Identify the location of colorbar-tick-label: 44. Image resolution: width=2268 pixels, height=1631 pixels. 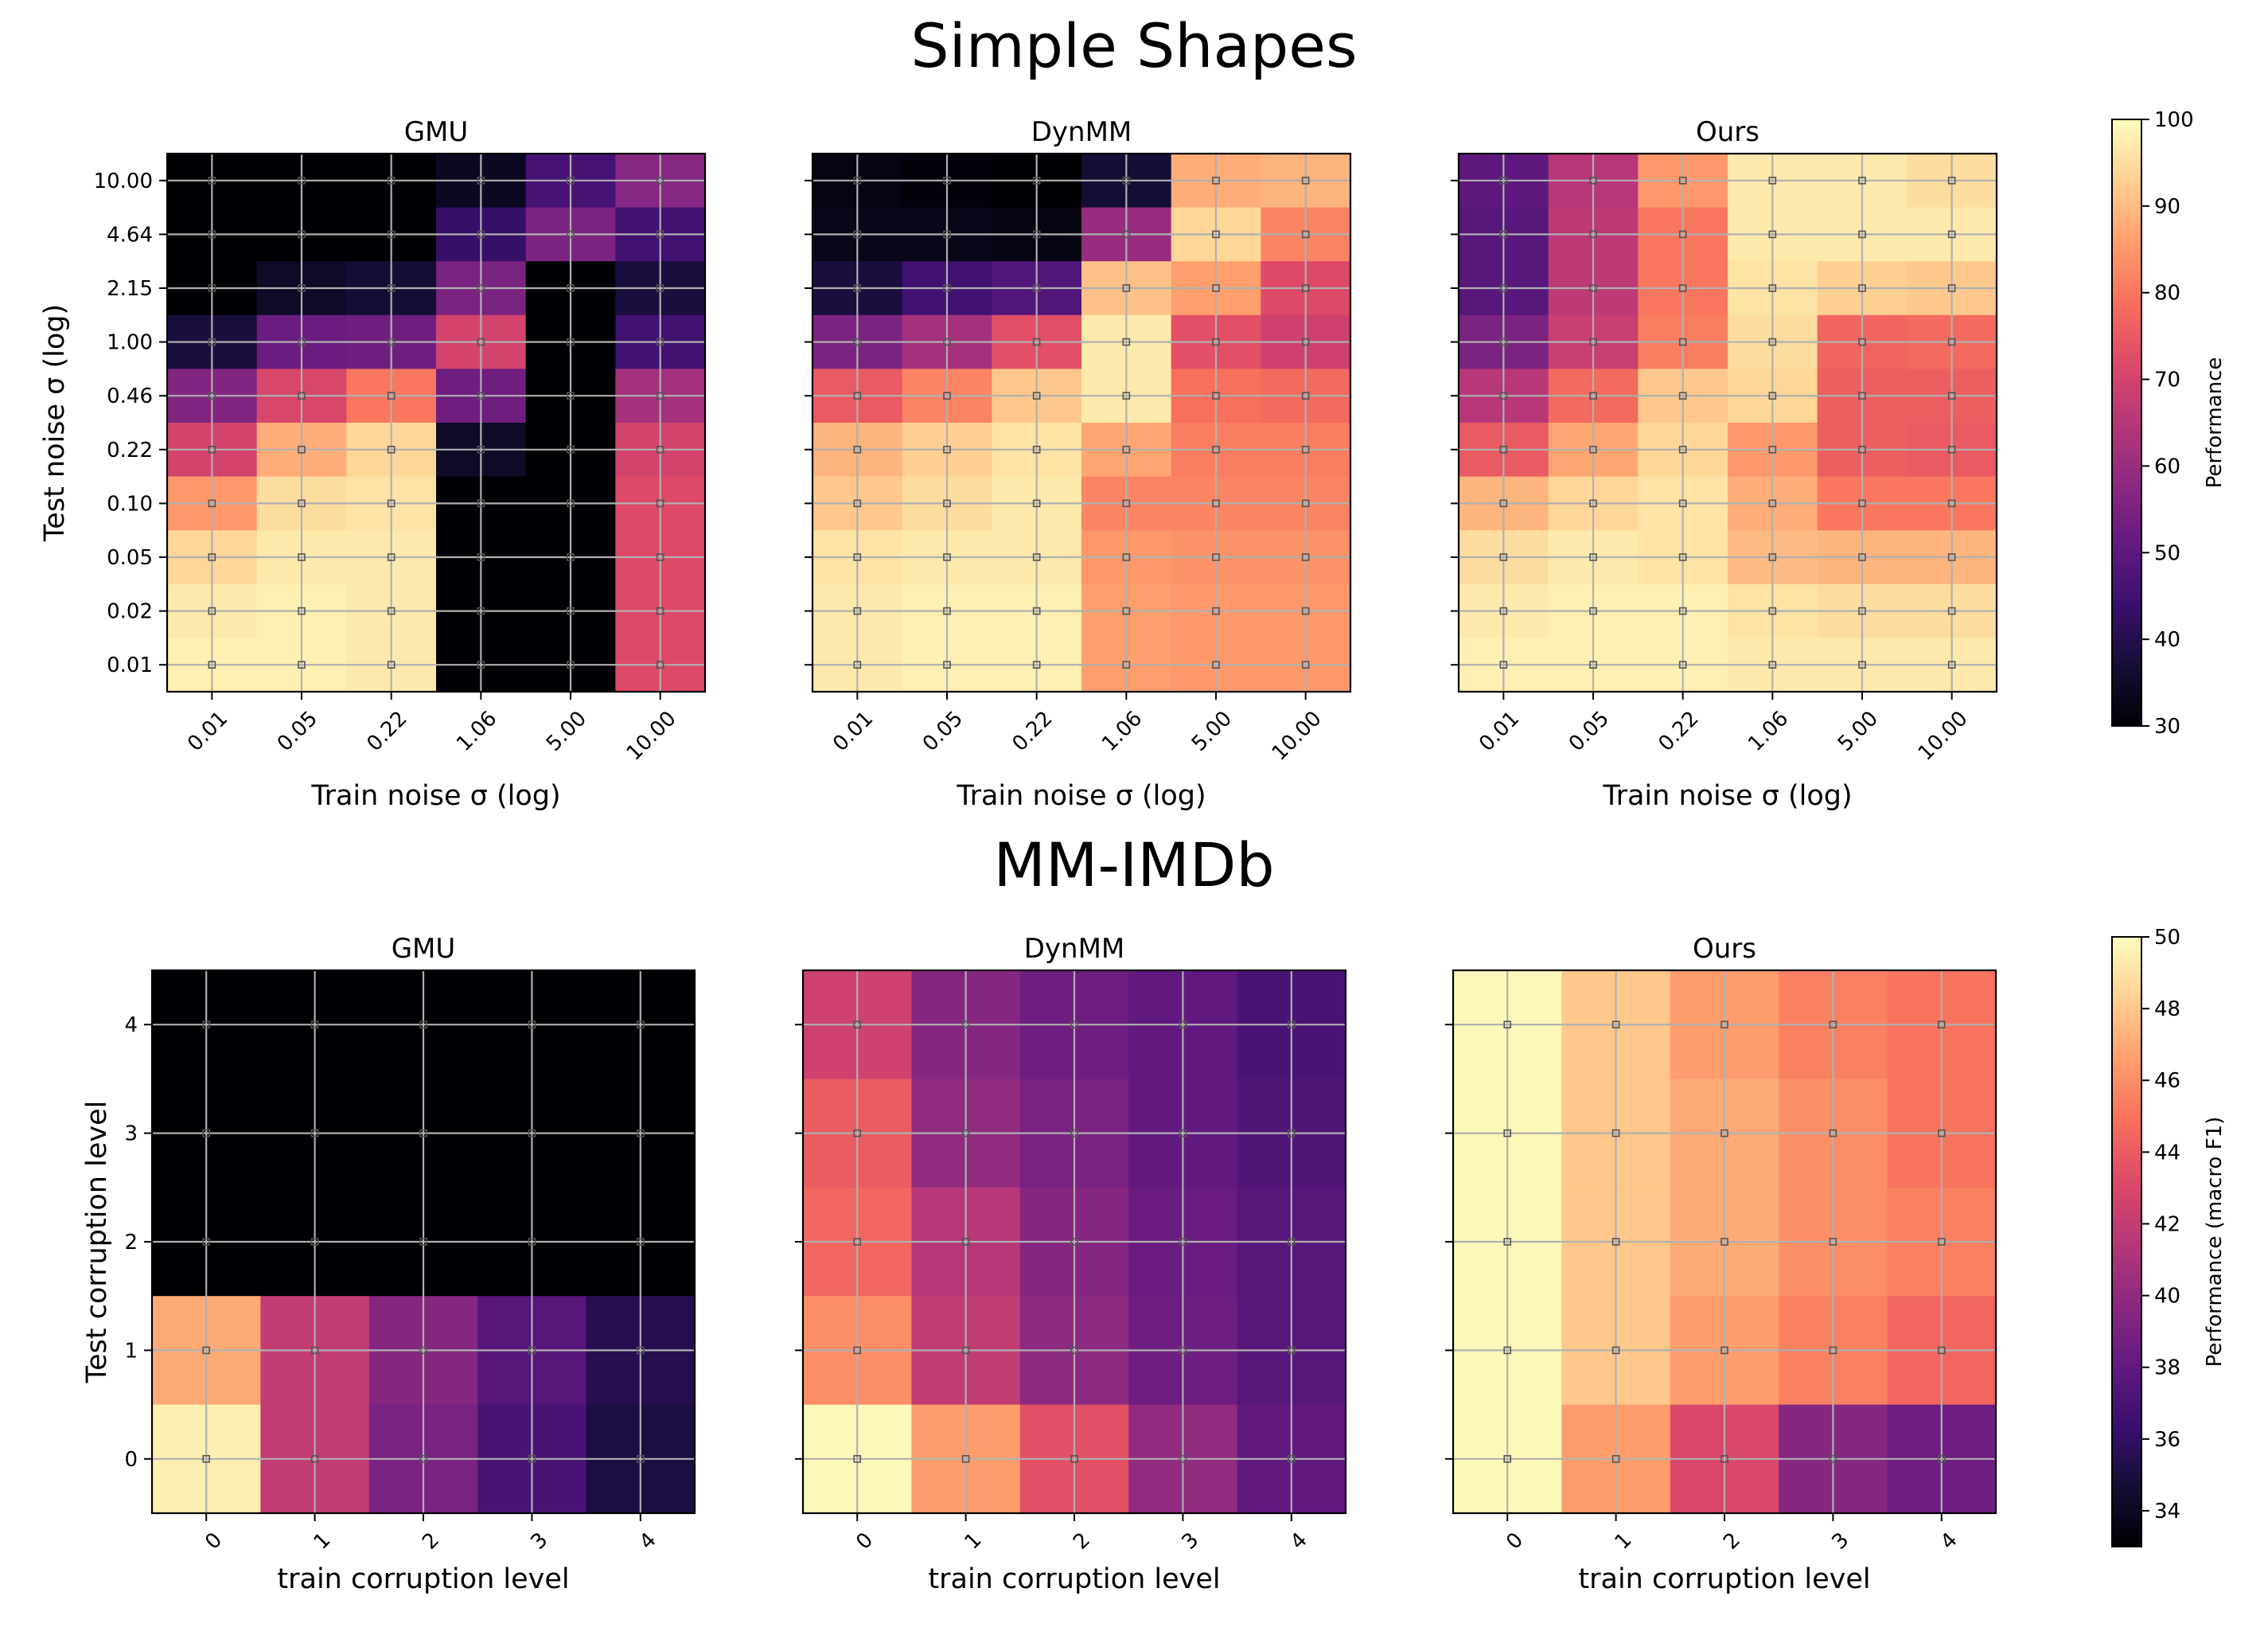
(2167, 1153).